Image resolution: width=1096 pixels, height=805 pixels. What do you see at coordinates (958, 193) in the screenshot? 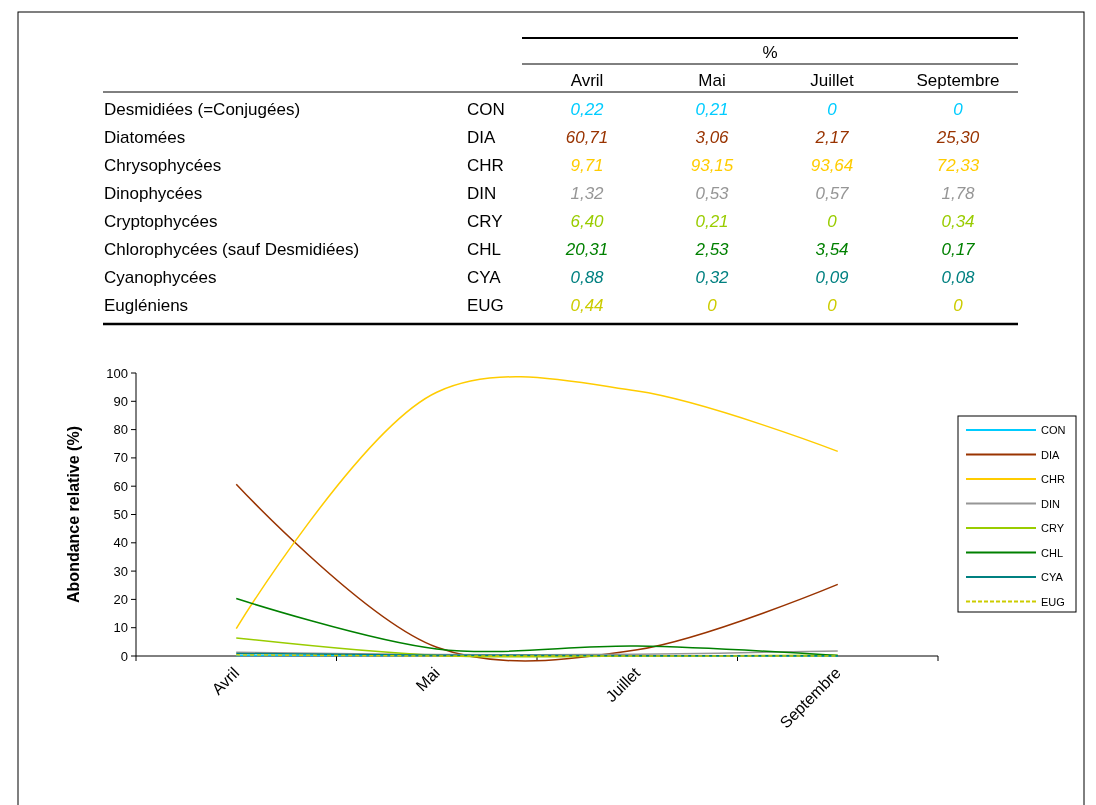
I see `text: 1,78` at bounding box center [958, 193].